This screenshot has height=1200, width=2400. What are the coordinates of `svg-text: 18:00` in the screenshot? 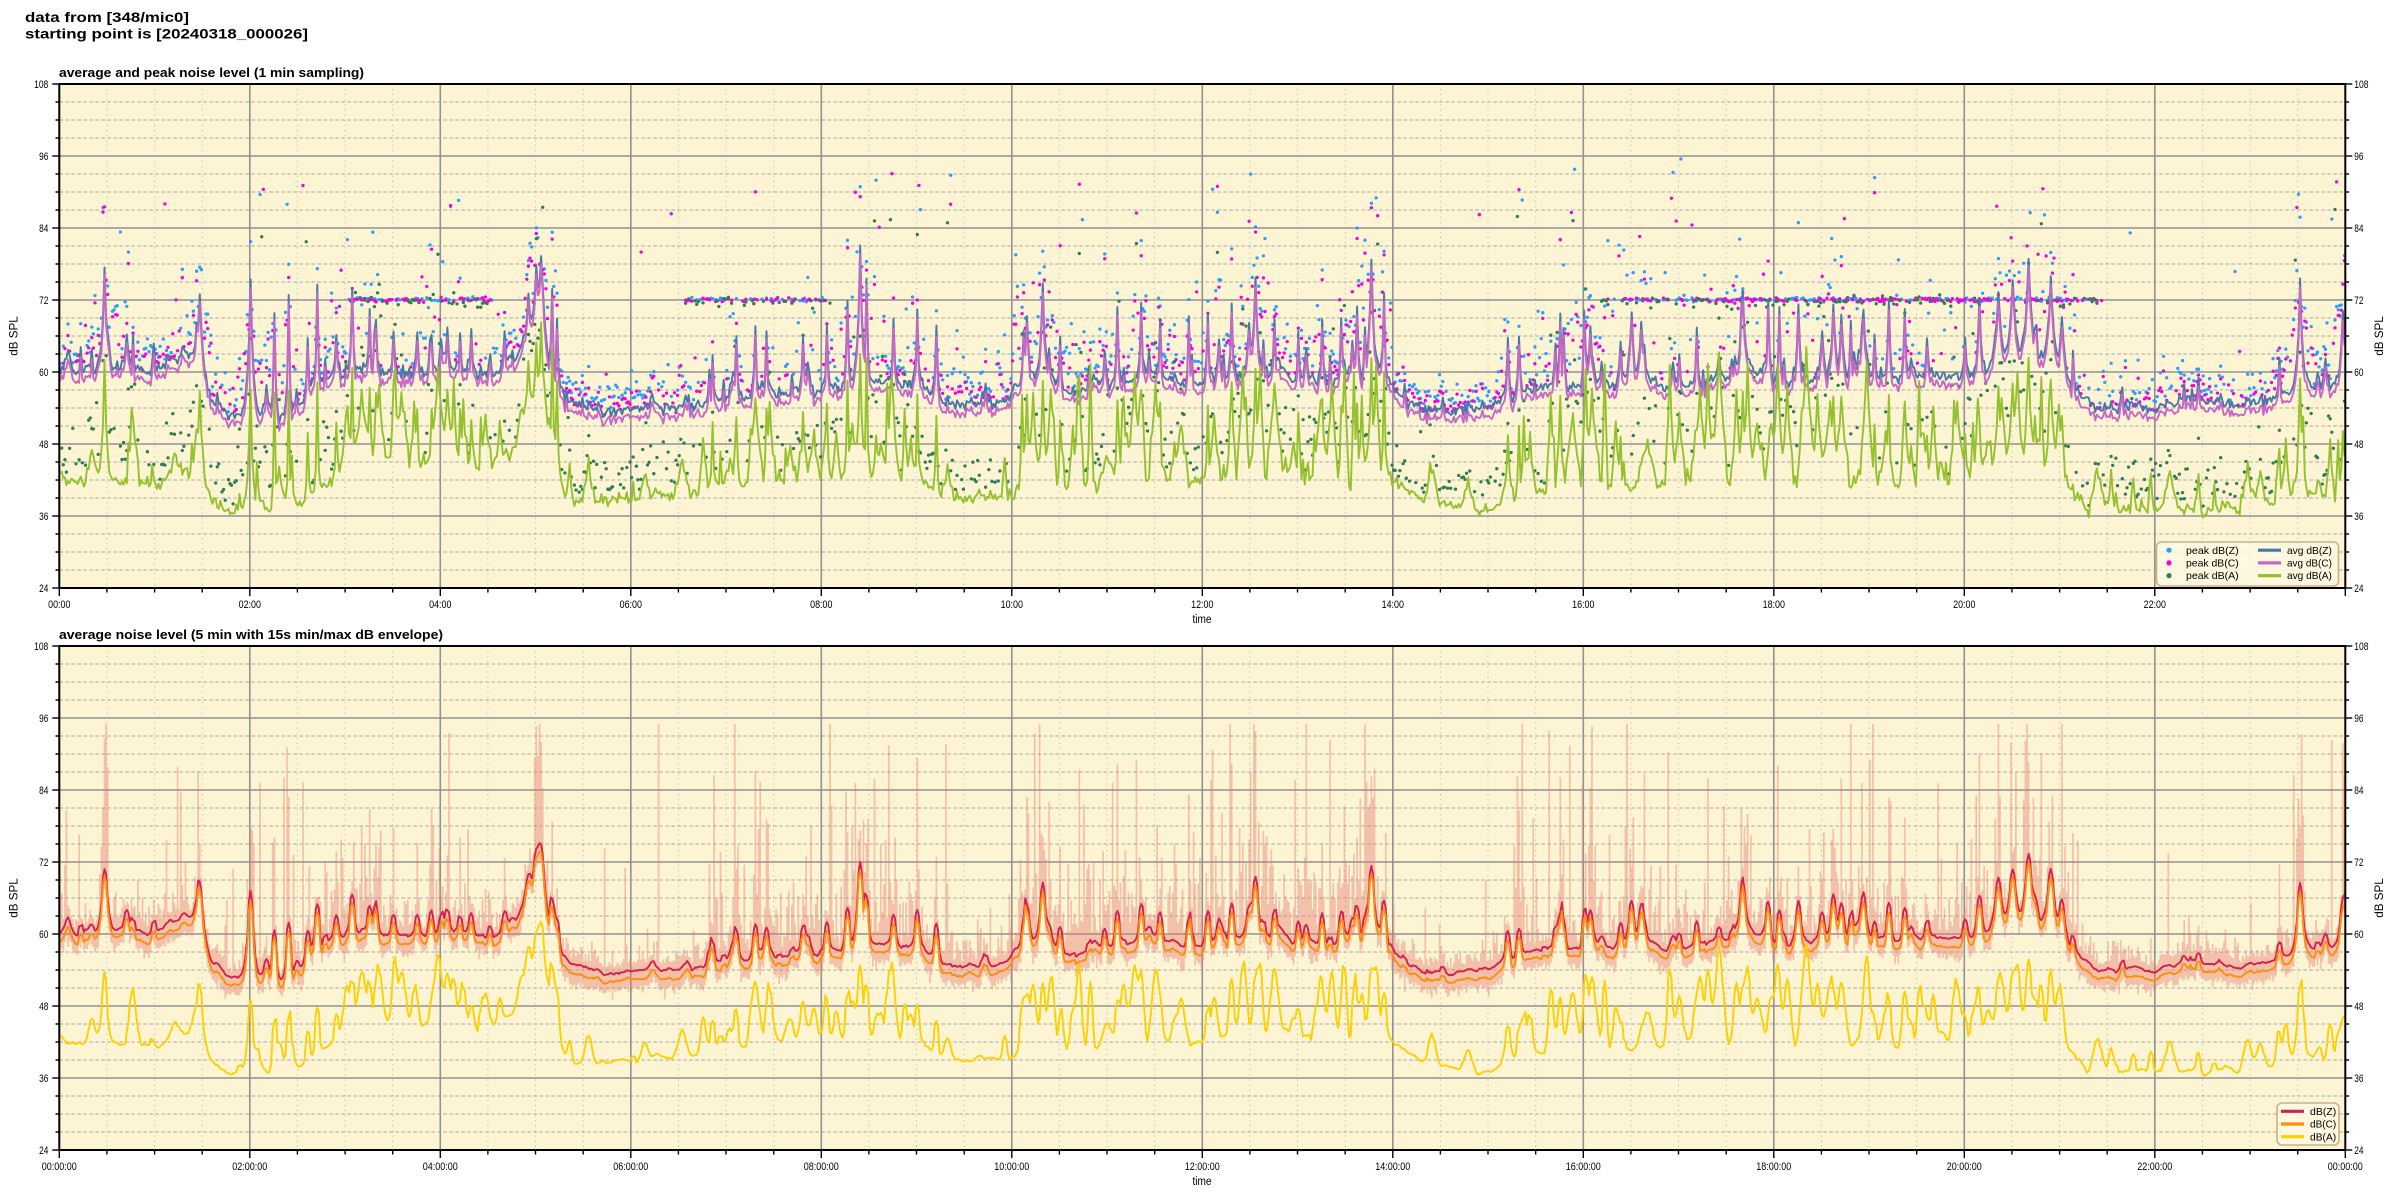 It's located at (1774, 605).